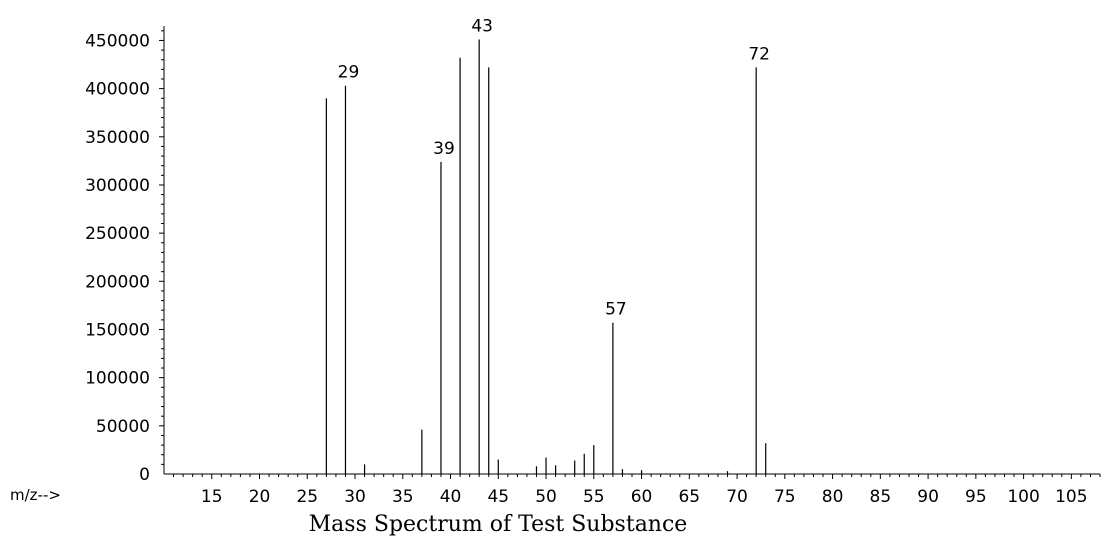 The image size is (1106, 542). I want to click on x-tick-label: 70, so click(737, 497).